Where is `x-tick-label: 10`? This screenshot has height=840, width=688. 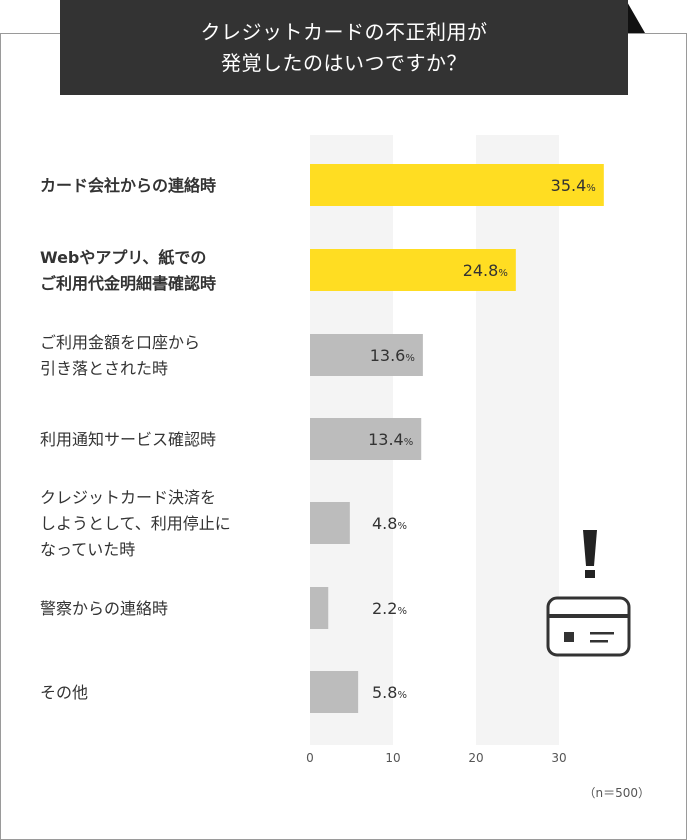 x-tick-label: 10 is located at coordinates (392, 758).